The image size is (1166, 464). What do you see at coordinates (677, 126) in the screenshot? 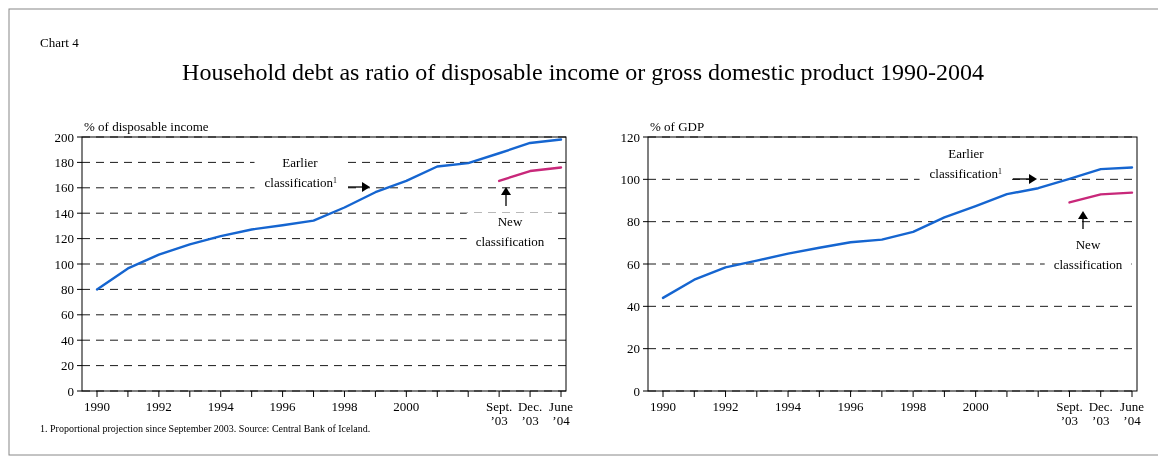
I see `y-axis-title: % of GDP` at bounding box center [677, 126].